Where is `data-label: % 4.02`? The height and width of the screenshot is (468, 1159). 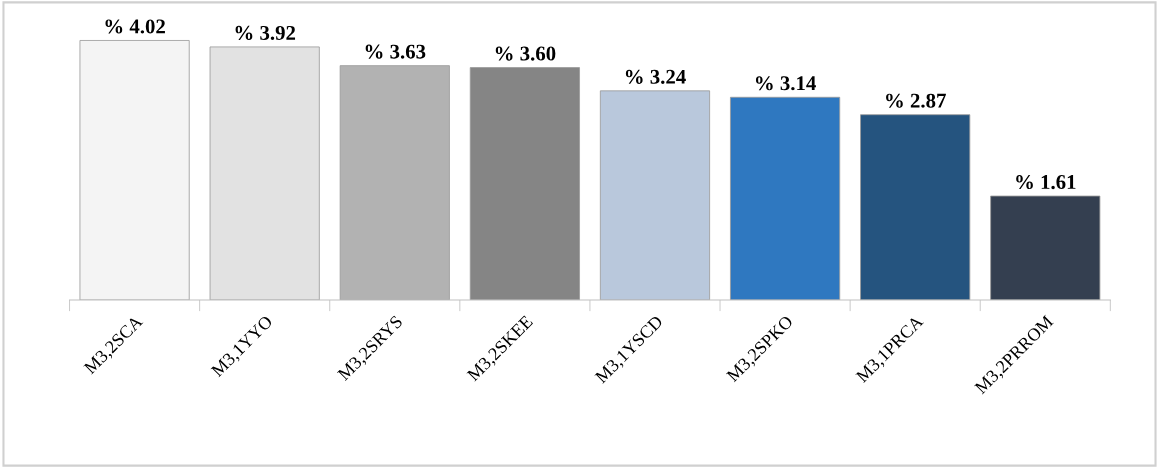 data-label: % 4.02 is located at coordinates (135, 26).